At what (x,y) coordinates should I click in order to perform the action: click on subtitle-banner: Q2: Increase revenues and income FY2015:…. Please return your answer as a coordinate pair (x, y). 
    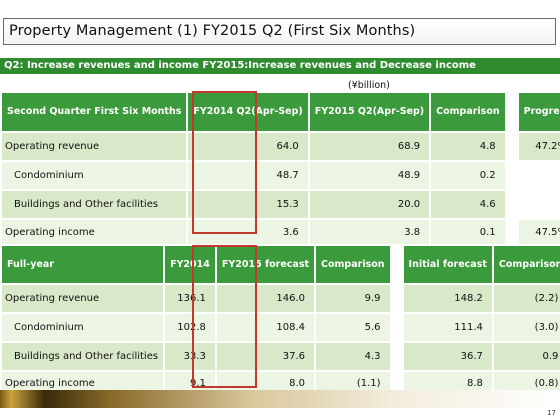
    Looking at the image, I should click on (280, 66).